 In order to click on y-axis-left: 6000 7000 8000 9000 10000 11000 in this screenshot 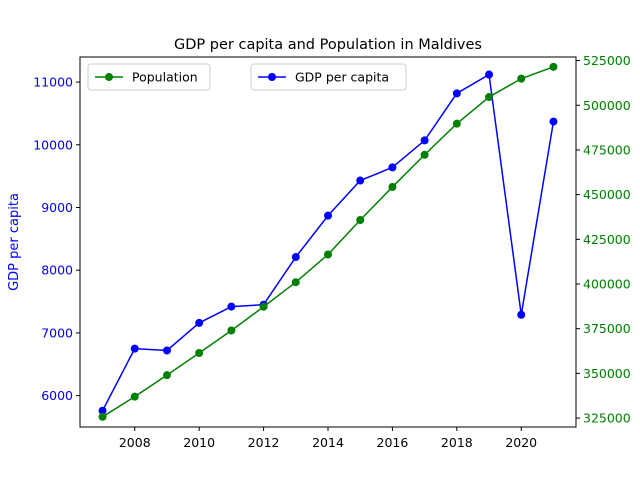, I will do `click(56, 239)`.